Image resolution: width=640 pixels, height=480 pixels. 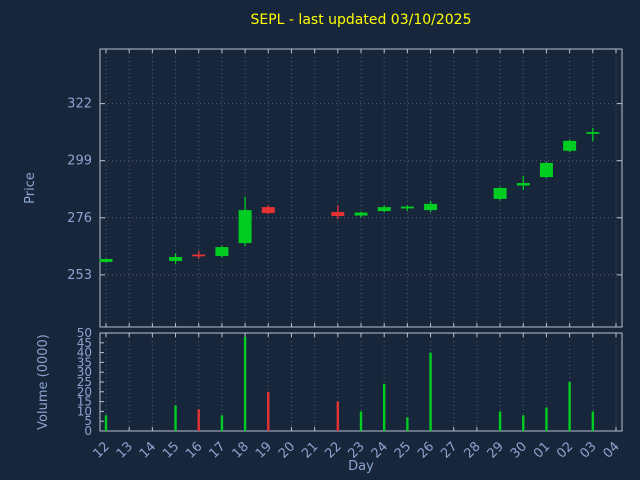 I want to click on x-axis-title: Day, so click(x=361, y=466).